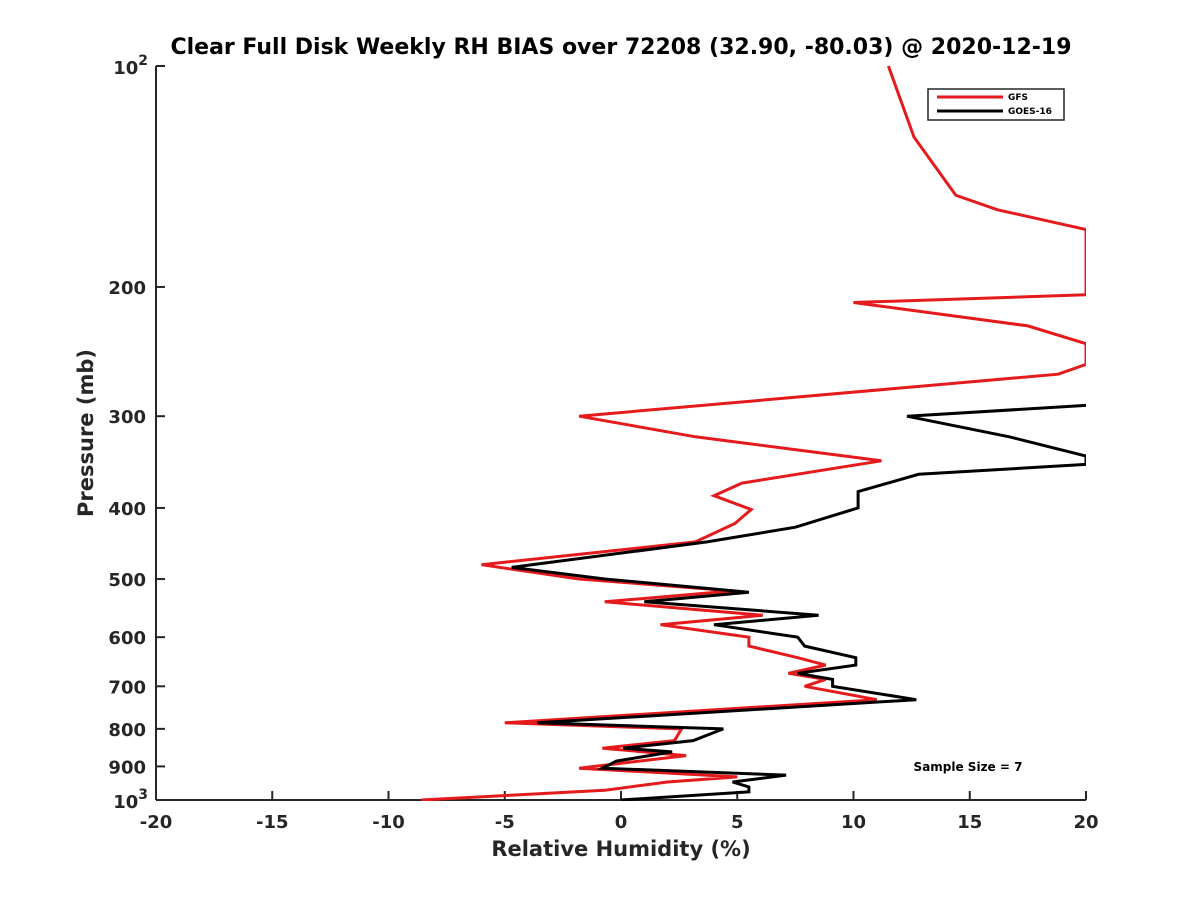 The height and width of the screenshot is (900, 1200). What do you see at coordinates (127, 417) in the screenshot?
I see `y-tick-label: 300` at bounding box center [127, 417].